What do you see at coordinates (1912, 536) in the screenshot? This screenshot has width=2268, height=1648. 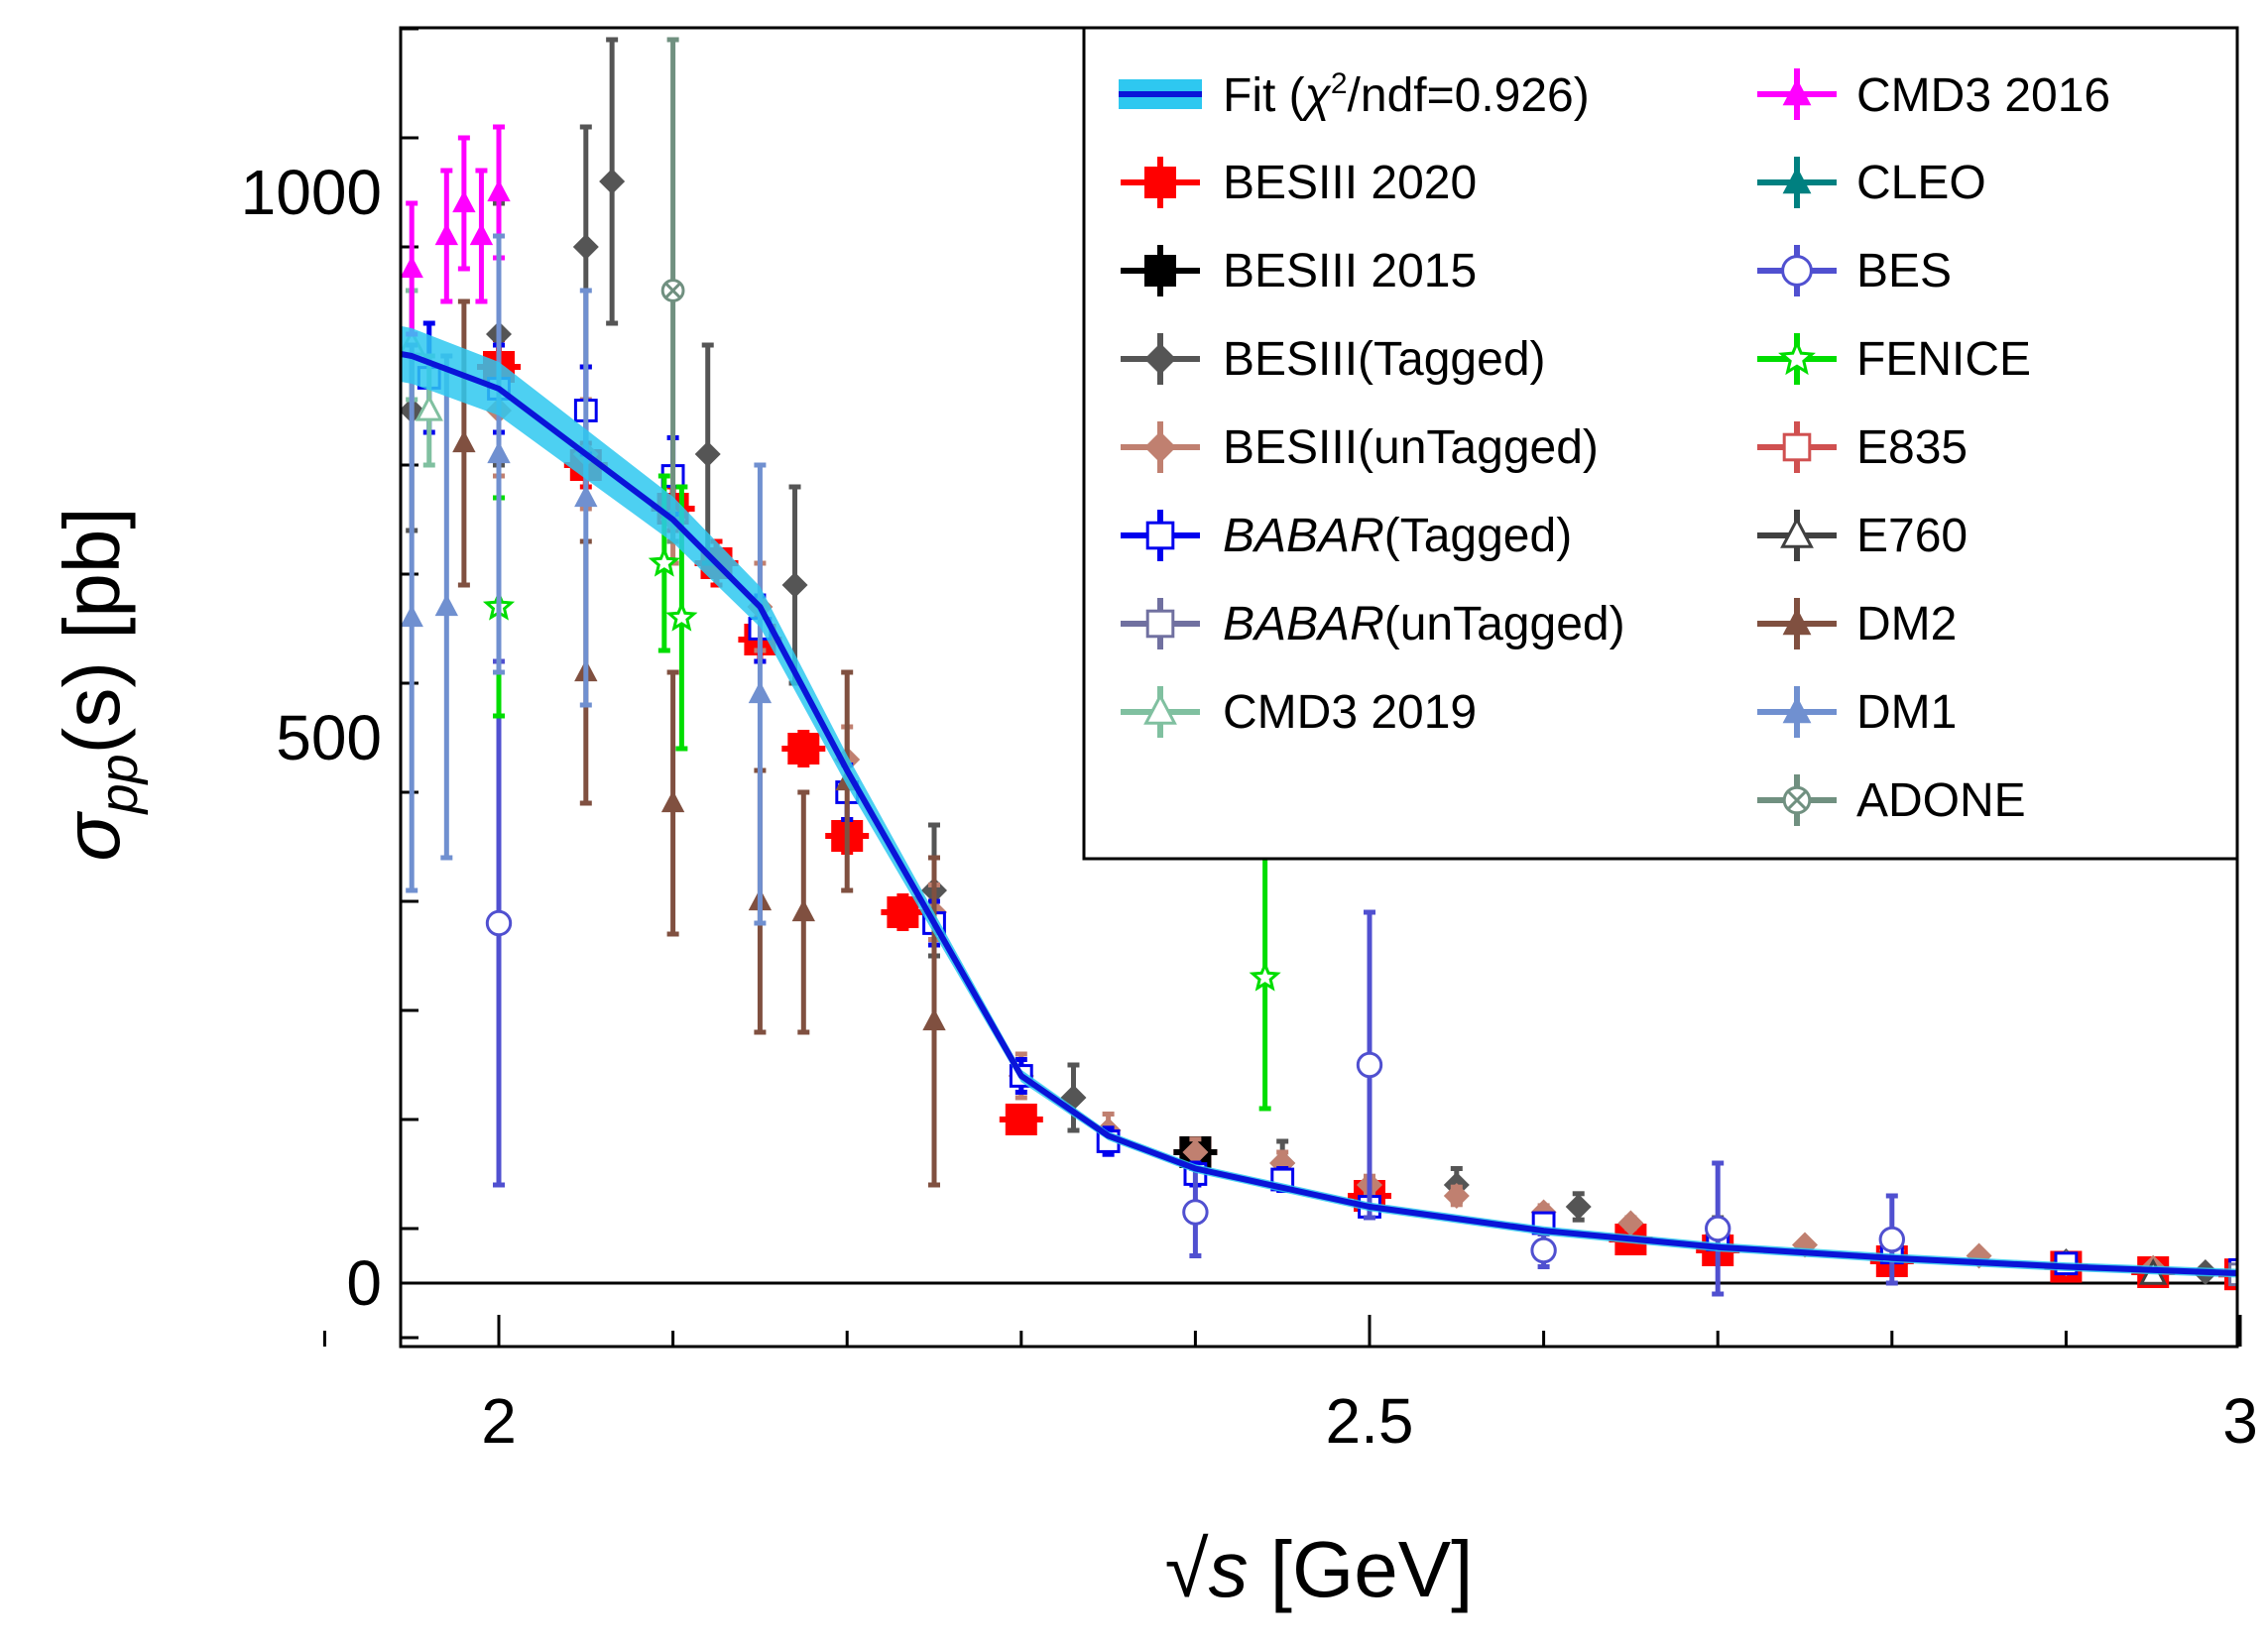 I see `legend-label-e760: E760` at bounding box center [1912, 536].